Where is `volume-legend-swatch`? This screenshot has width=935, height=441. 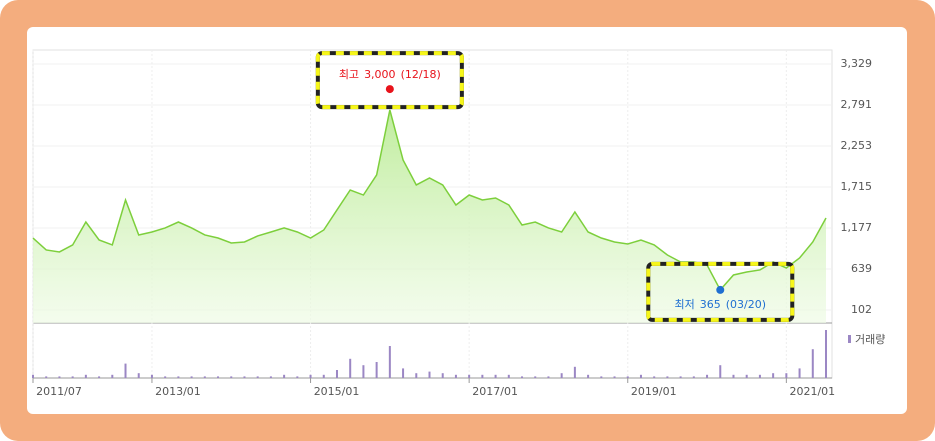 volume-legend-swatch is located at coordinates (849, 339).